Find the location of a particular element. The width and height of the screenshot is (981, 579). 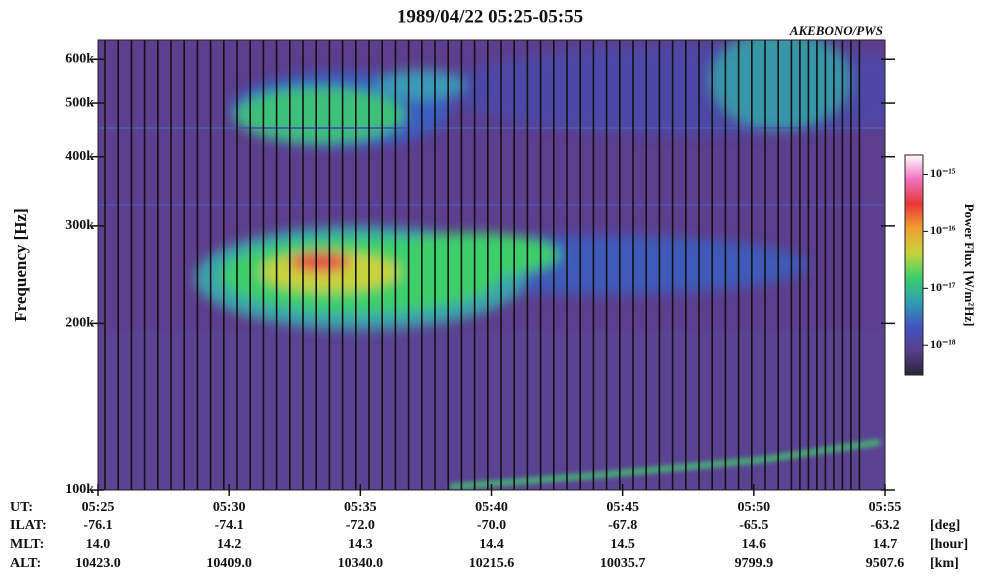

row-label: MLT: is located at coordinates (27, 544).